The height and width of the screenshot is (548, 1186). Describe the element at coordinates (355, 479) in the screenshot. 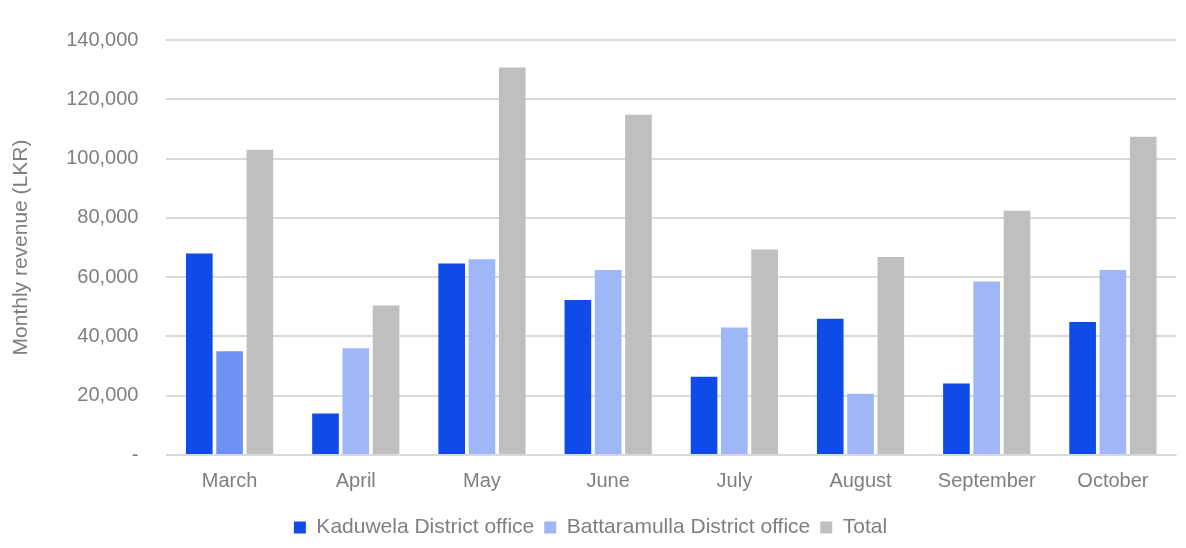

I see `x-tick-label: April` at that location.